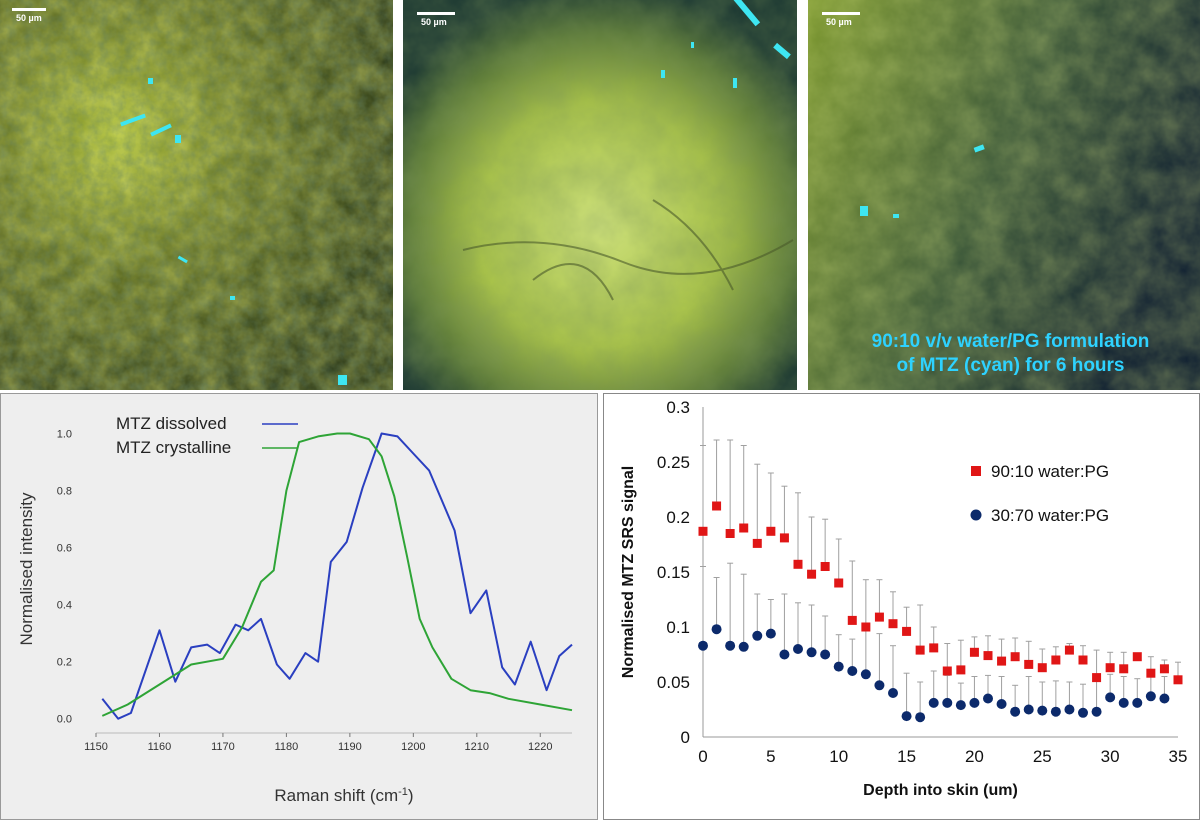  What do you see at coordinates (1010, 341) in the screenshot?
I see `caption-line-1: 90:10 v/v water/PG formulation` at bounding box center [1010, 341].